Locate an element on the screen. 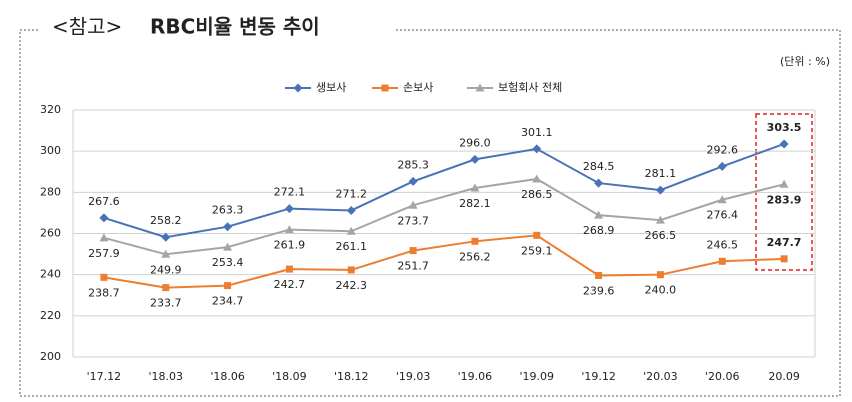 This screenshot has width=852, height=402. data-label: 249.9 is located at coordinates (166, 269).